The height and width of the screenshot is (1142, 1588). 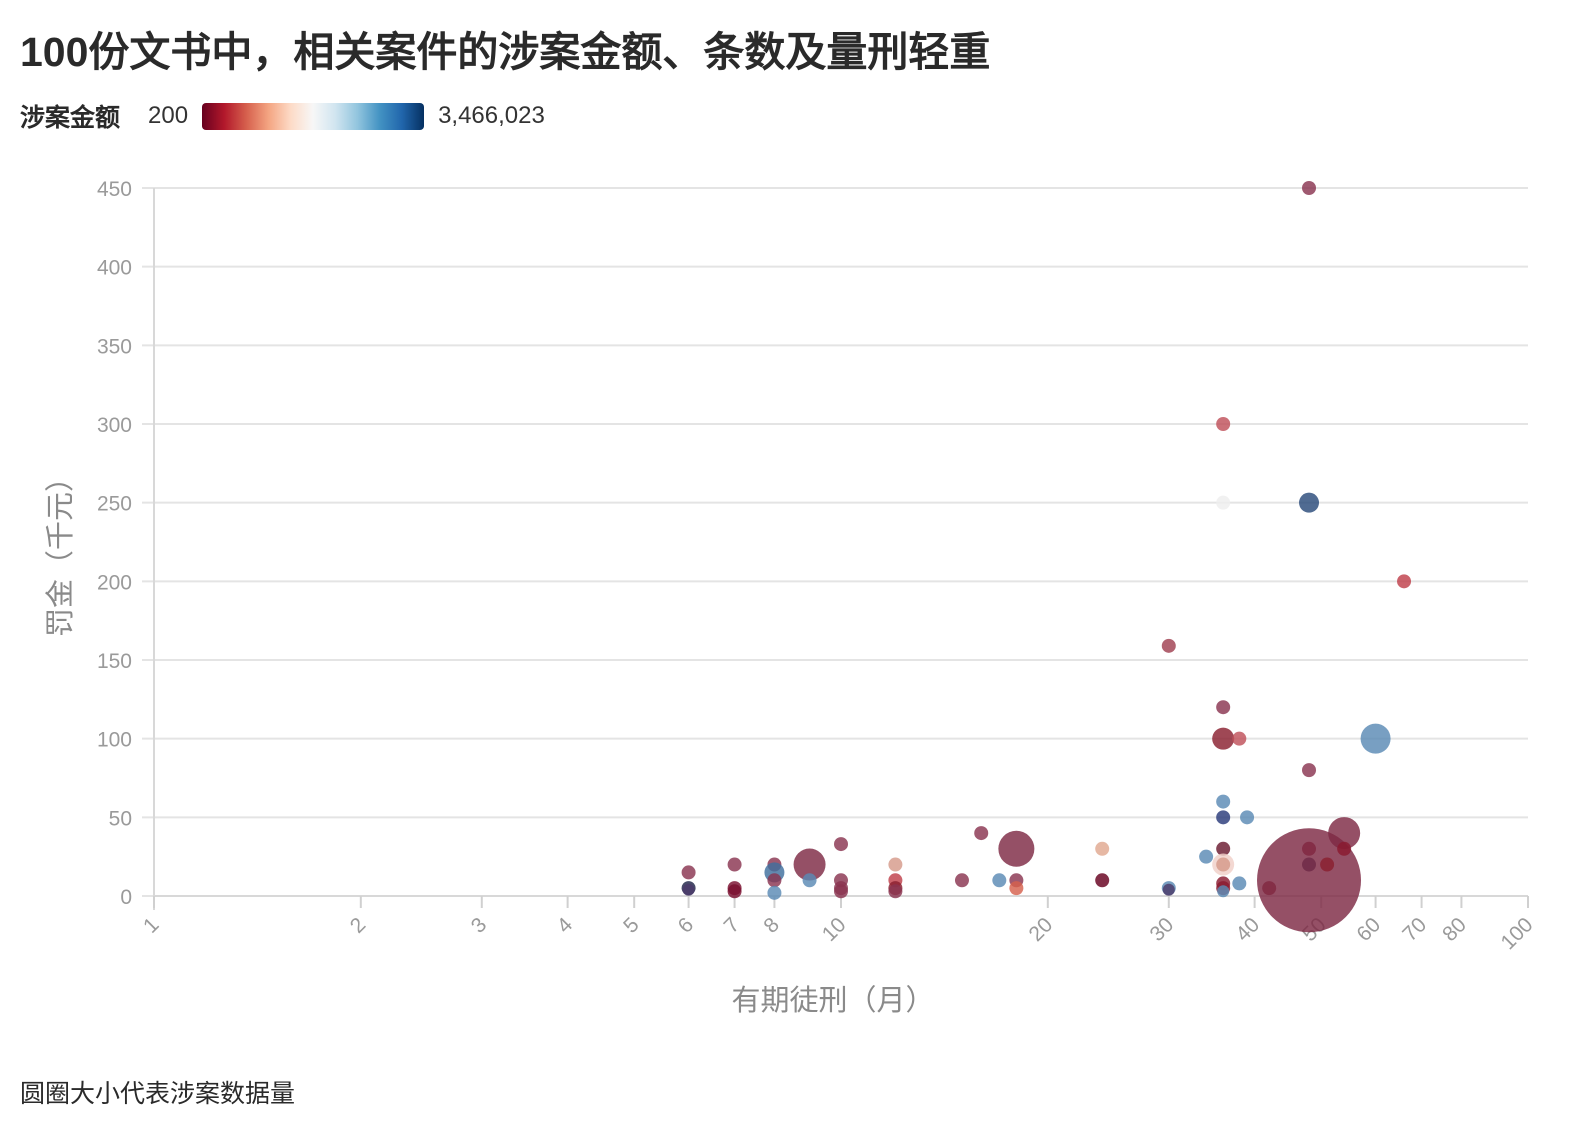 What do you see at coordinates (771, 925) in the screenshot?
I see `x-tick-label: 8` at bounding box center [771, 925].